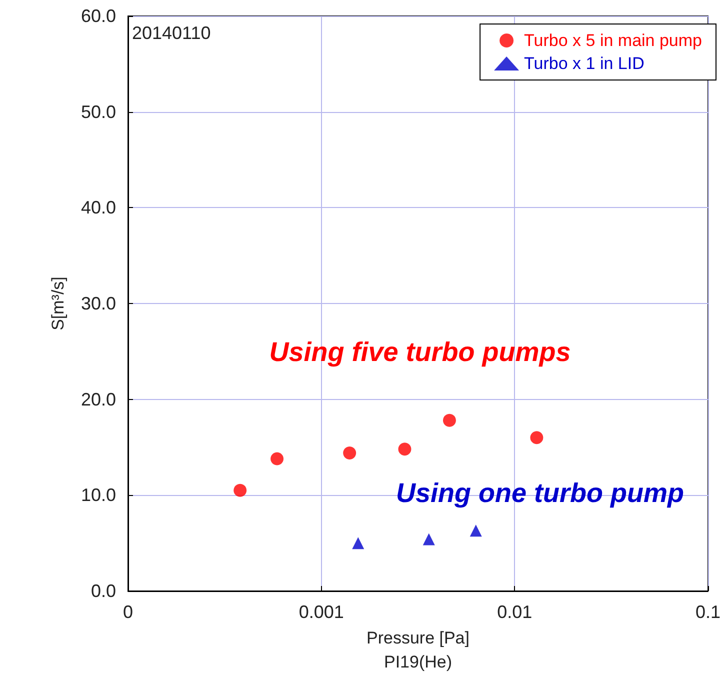 This screenshot has height=696, width=726. I want to click on x-tick-label: 0.01, so click(514, 612).